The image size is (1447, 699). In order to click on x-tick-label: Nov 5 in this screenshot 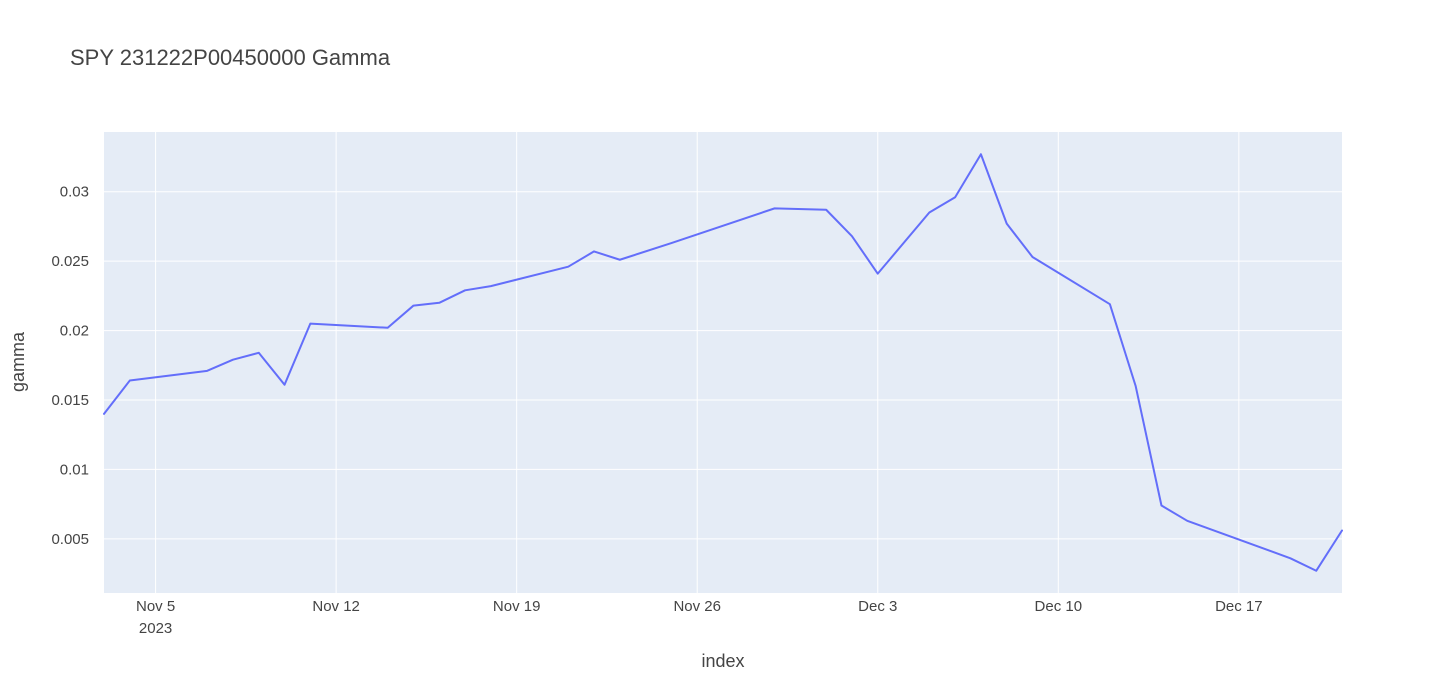, I will do `click(155, 606)`.